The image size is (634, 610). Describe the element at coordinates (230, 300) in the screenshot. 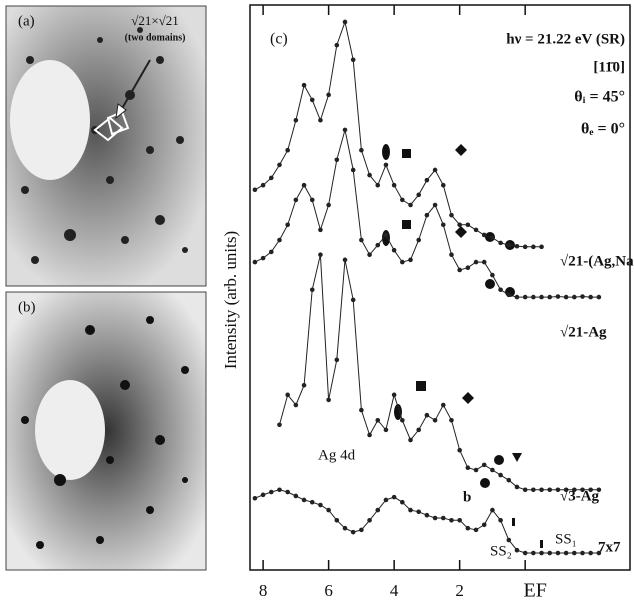

I see `y-axis-label: Intensity (arb. units)` at that location.